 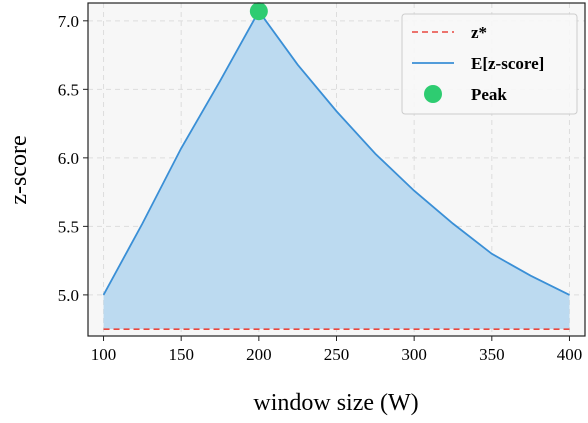 What do you see at coordinates (104, 354) in the screenshot?
I see `x-tick-label: 100` at bounding box center [104, 354].